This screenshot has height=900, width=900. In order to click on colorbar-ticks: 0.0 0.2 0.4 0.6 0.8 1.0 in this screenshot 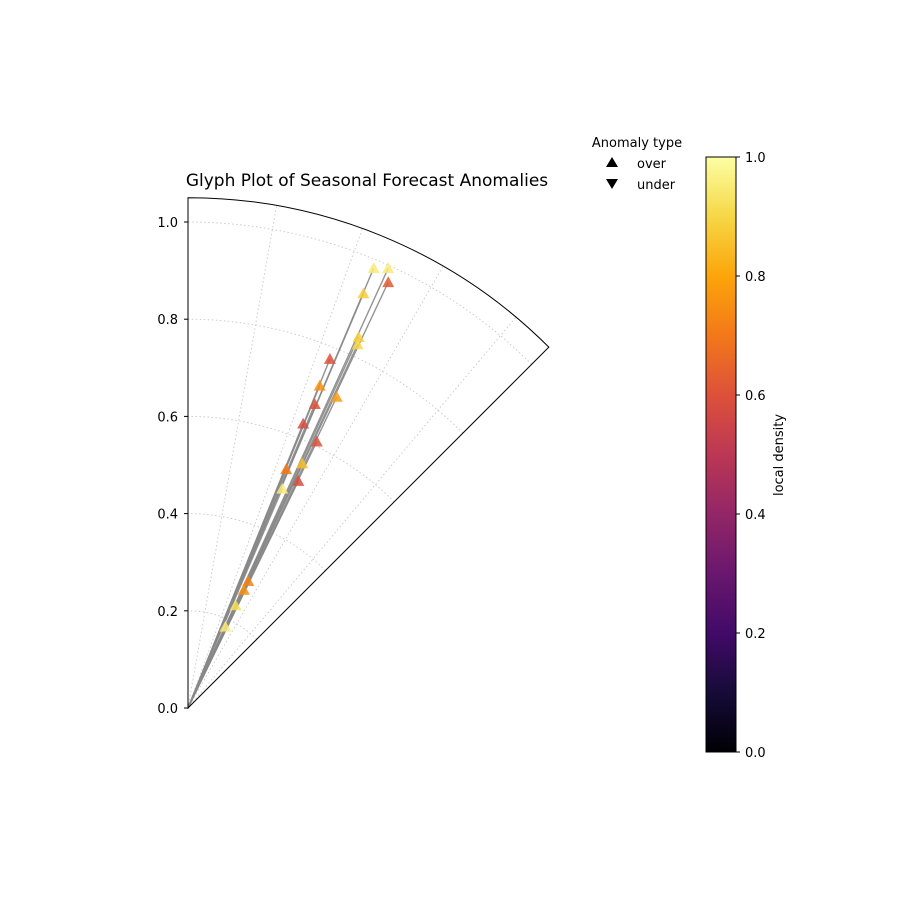, I will do `click(751, 456)`.